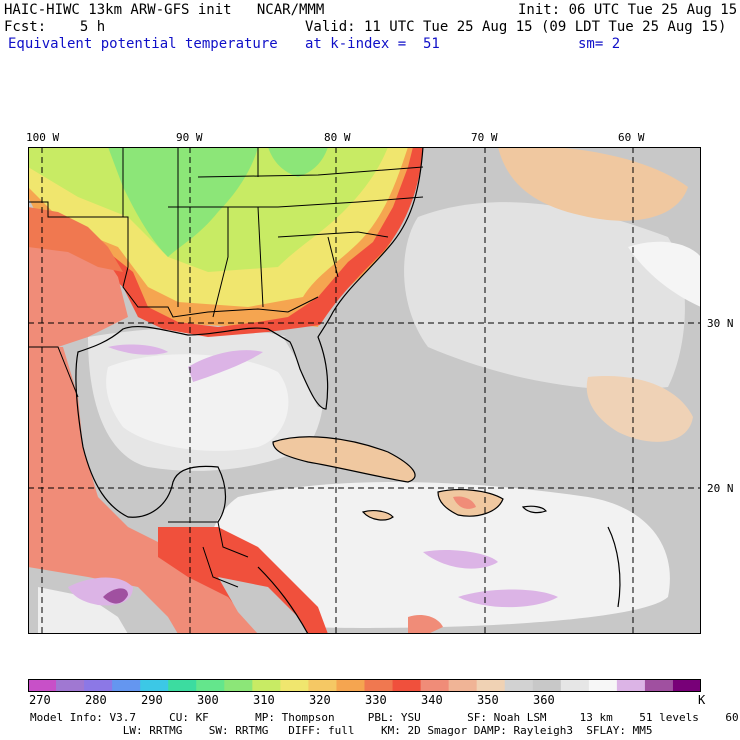 The image size is (740, 740). What do you see at coordinates (152, 700) in the screenshot?
I see `colorbar-tick-290: 290` at bounding box center [152, 700].